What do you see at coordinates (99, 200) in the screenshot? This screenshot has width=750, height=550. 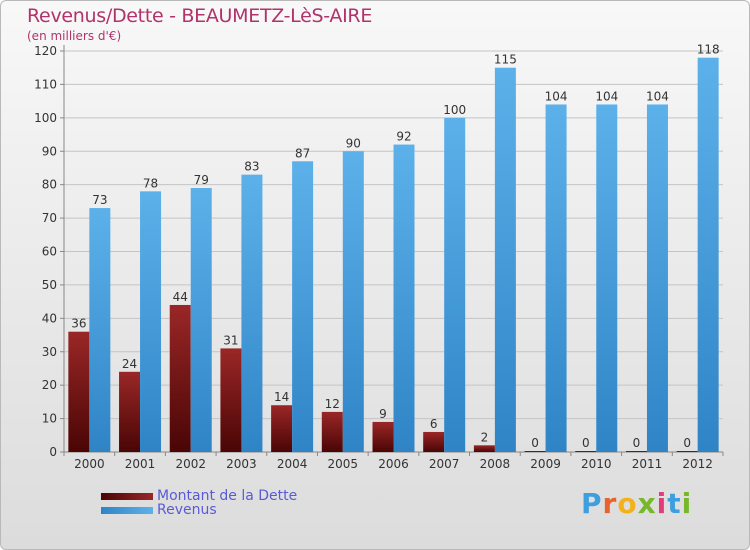 I see `data-label: 73` at bounding box center [99, 200].